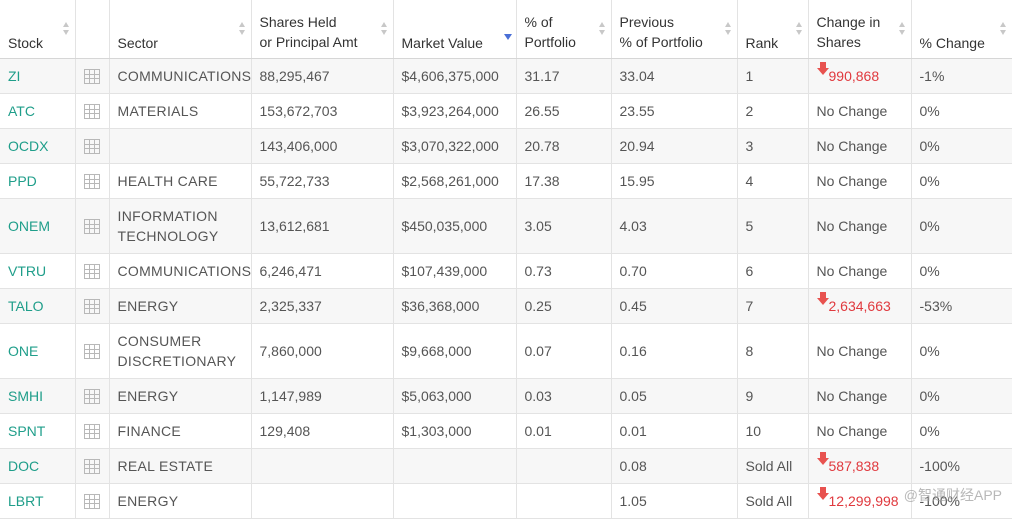 The height and width of the screenshot is (519, 1012). What do you see at coordinates (455, 29) in the screenshot?
I see `column-header-market-value: Market Value` at bounding box center [455, 29].